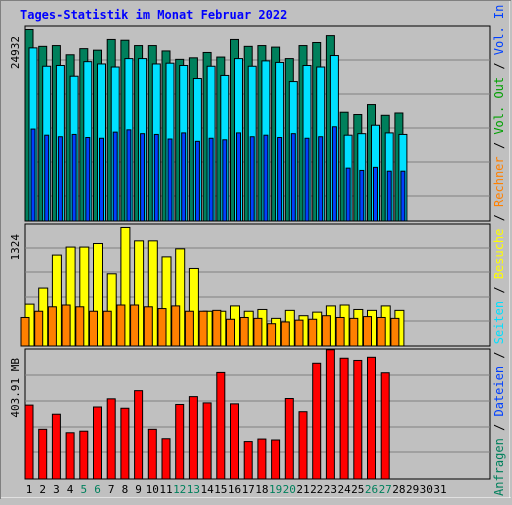 The image size is (512, 505). Describe the element at coordinates (29, 489) in the screenshot. I see `x-tick-label: 1` at that location.